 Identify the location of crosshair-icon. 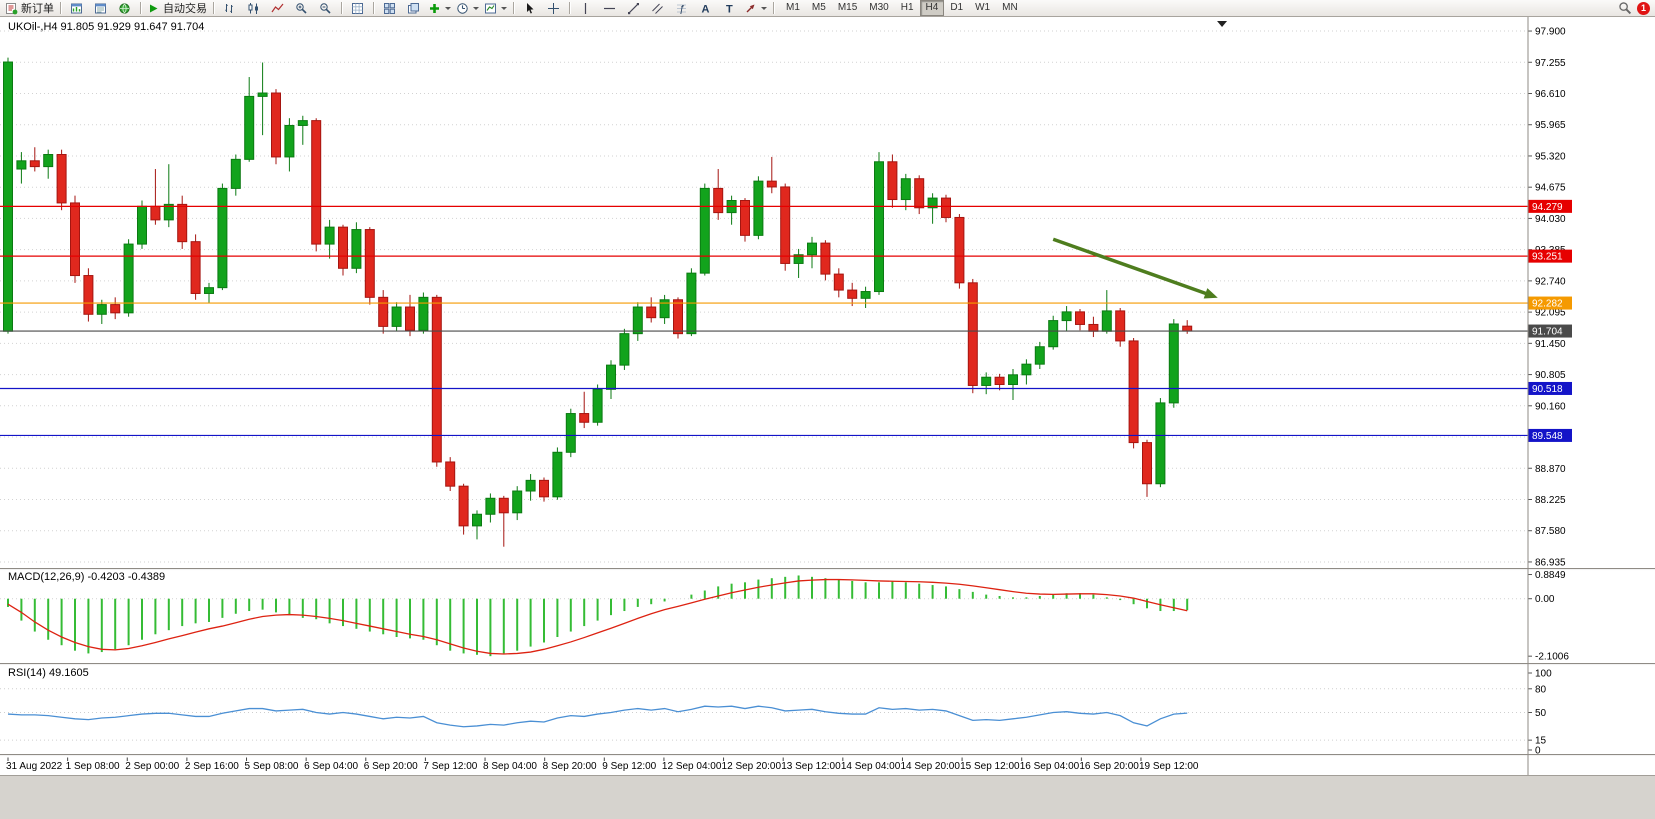
(553, 8).